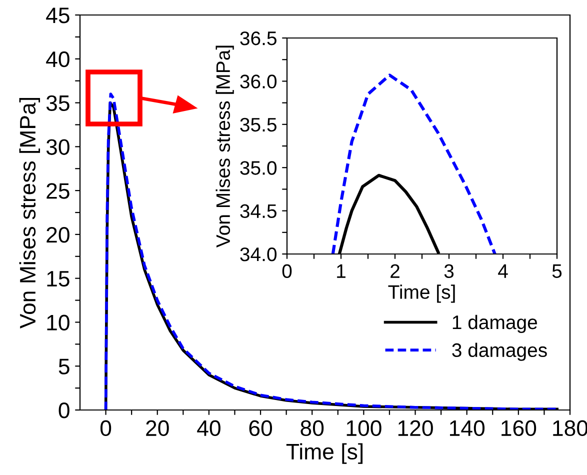 The image size is (587, 475). What do you see at coordinates (449, 271) in the screenshot?
I see `x-tick-label: 3` at bounding box center [449, 271].